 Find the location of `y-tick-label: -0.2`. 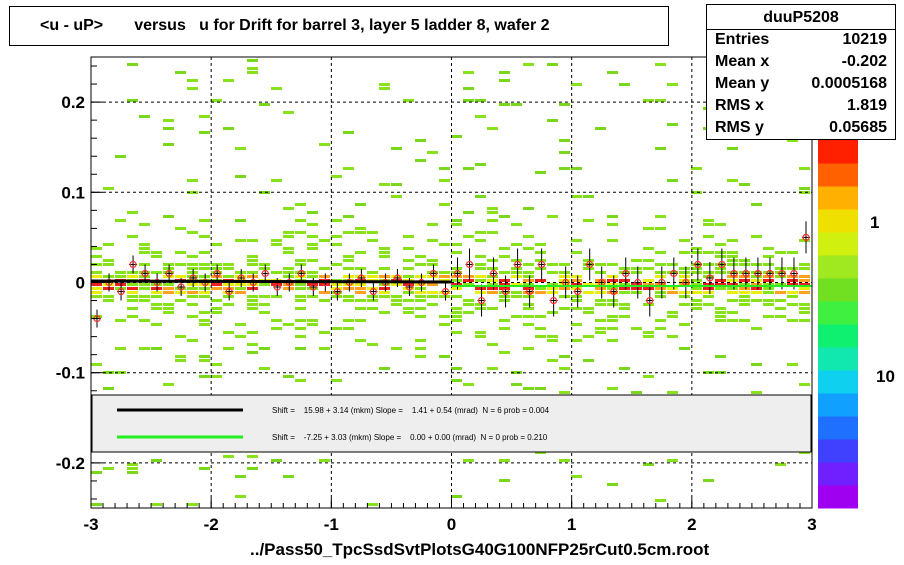

y-tick-label: -0.2 is located at coordinates (70, 463).